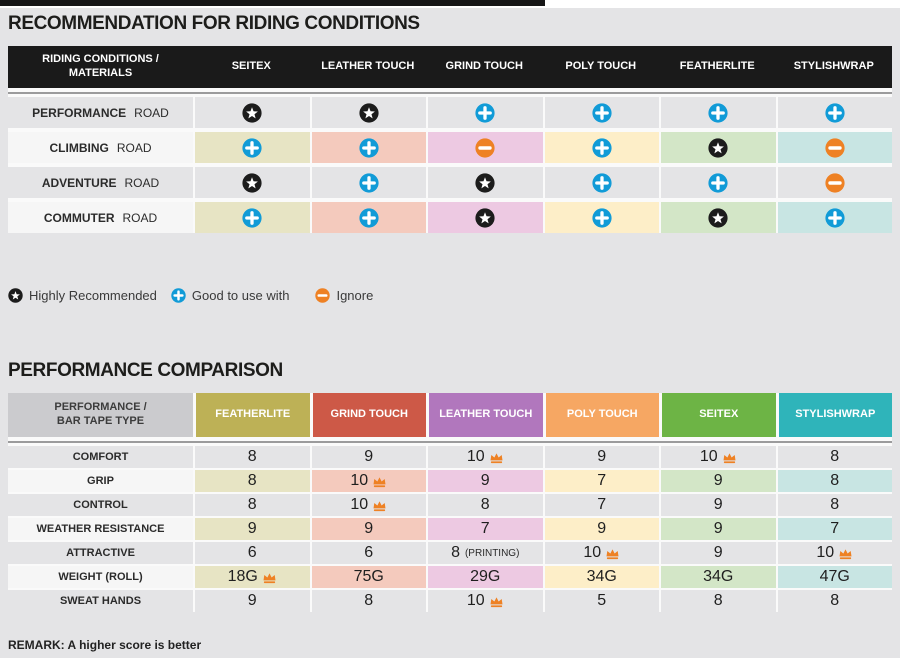 The width and height of the screenshot is (900, 670). Describe the element at coordinates (355, 295) in the screenshot. I see `legend-label: Ignore` at that location.